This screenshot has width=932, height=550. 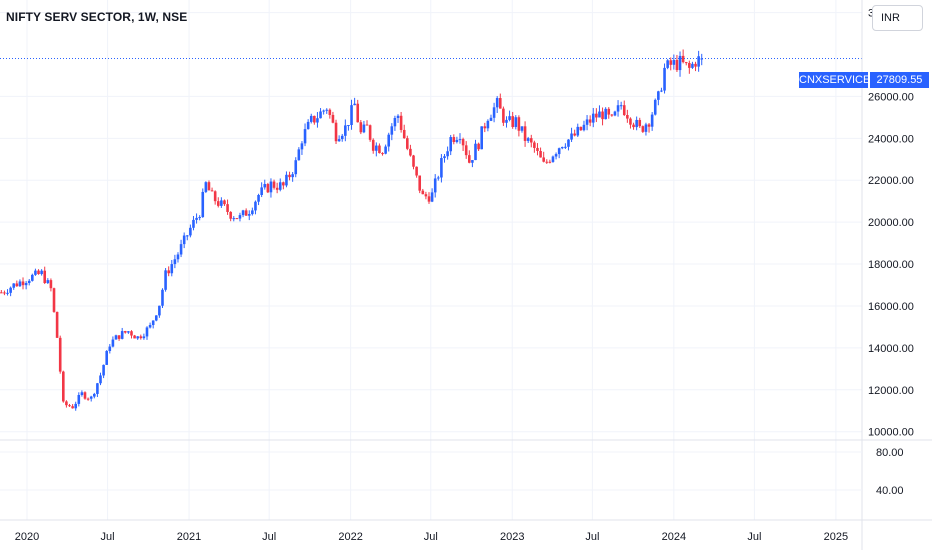 I want to click on last-price-value-label: 27809.55, so click(x=899, y=80).